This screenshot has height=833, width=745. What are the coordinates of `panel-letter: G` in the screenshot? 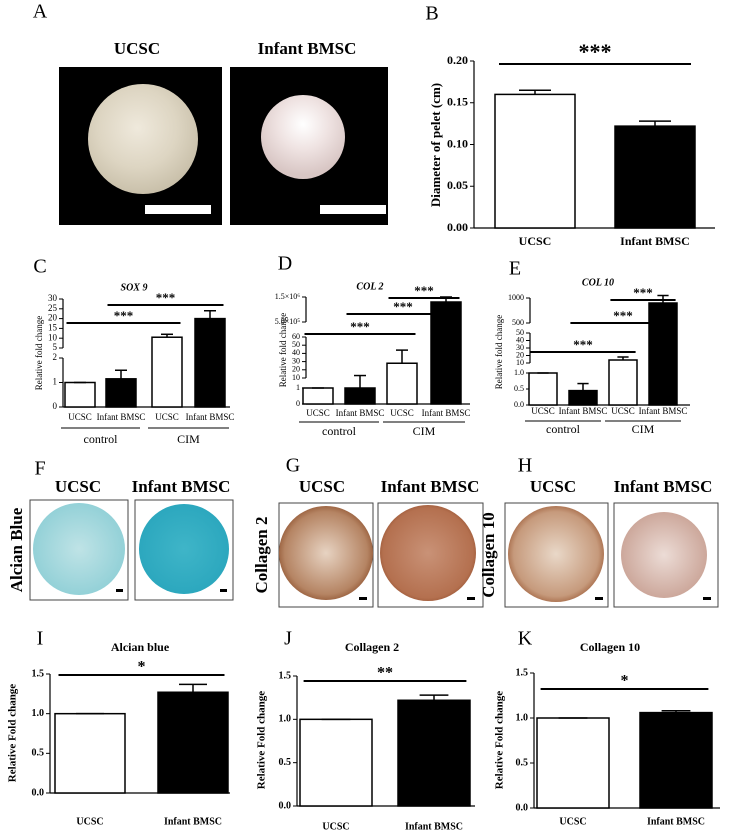 It's located at (293, 466).